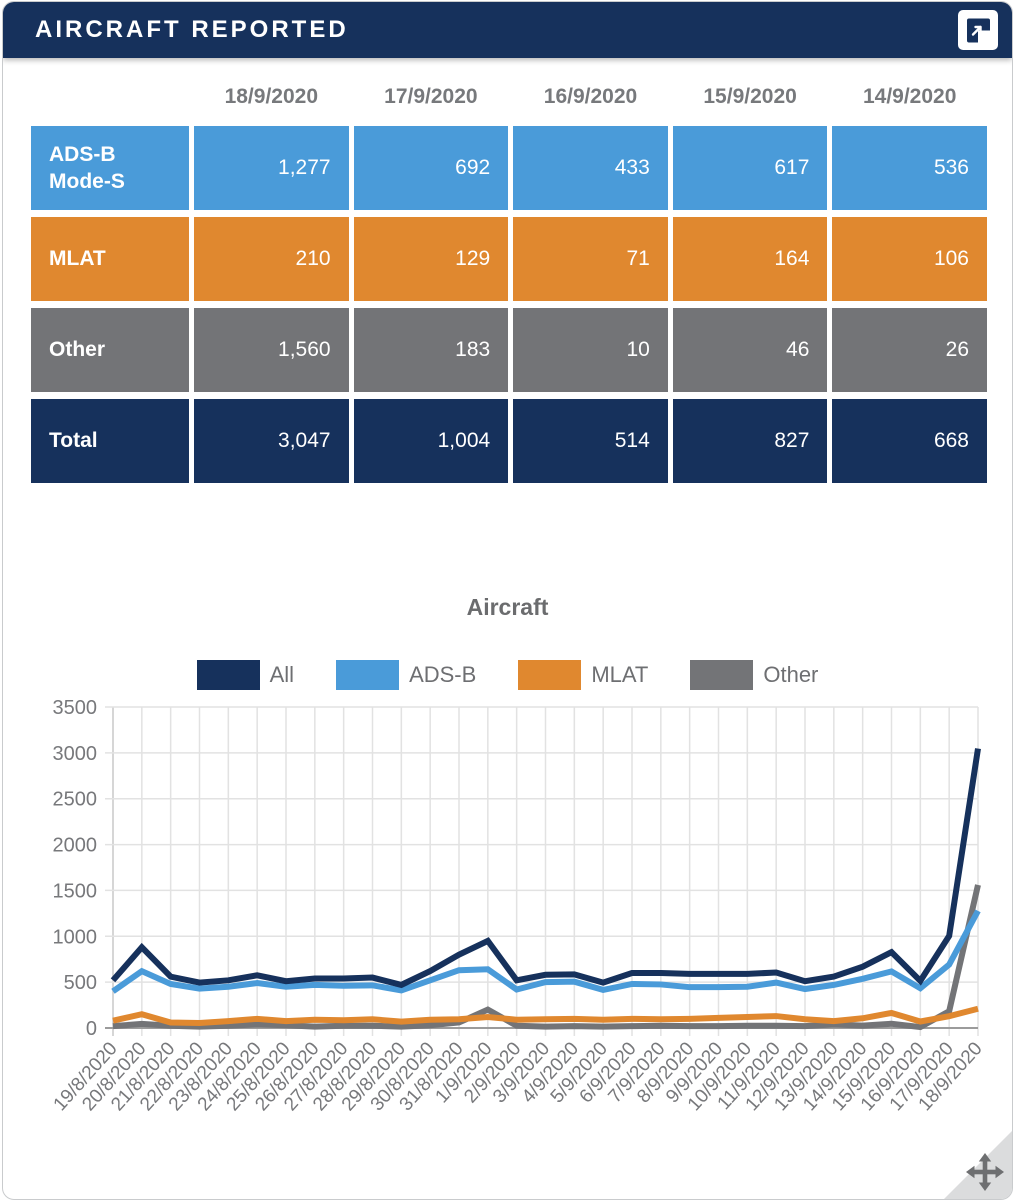  What do you see at coordinates (909, 259) in the screenshot?
I see `table-value-cell: 106` at bounding box center [909, 259].